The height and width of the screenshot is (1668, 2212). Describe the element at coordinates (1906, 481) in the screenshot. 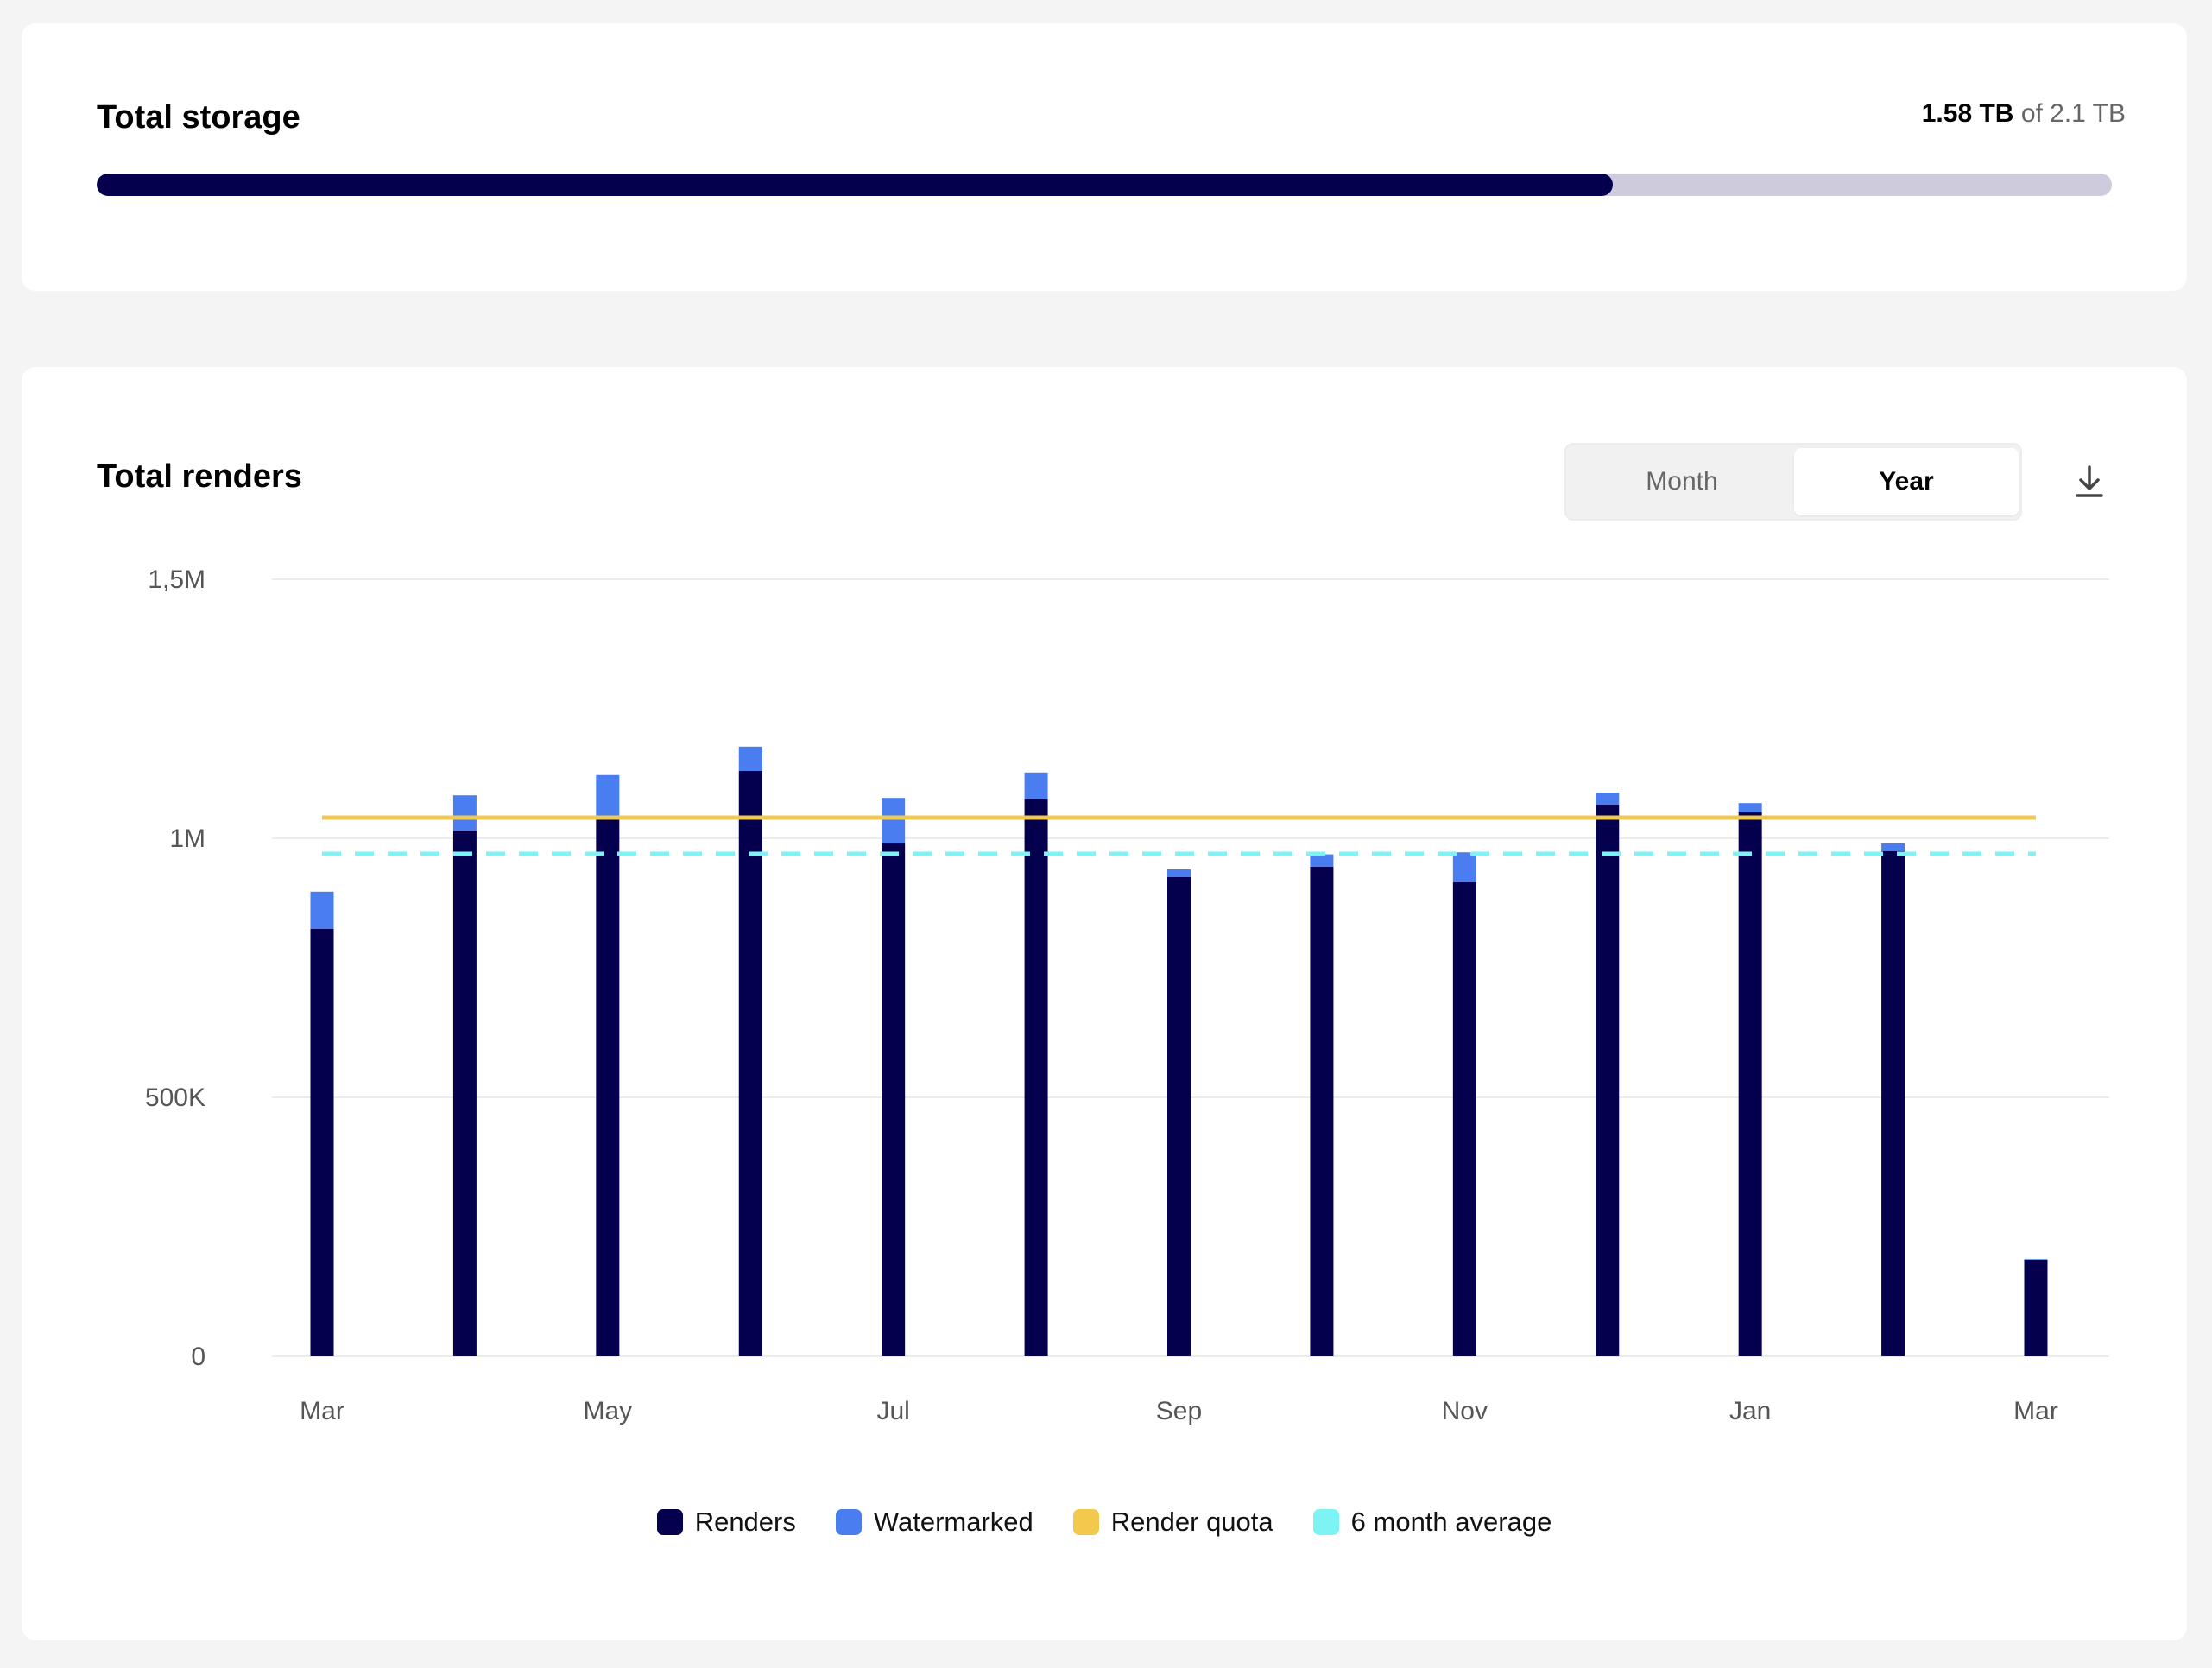

I see `toggle-year: Year` at that location.